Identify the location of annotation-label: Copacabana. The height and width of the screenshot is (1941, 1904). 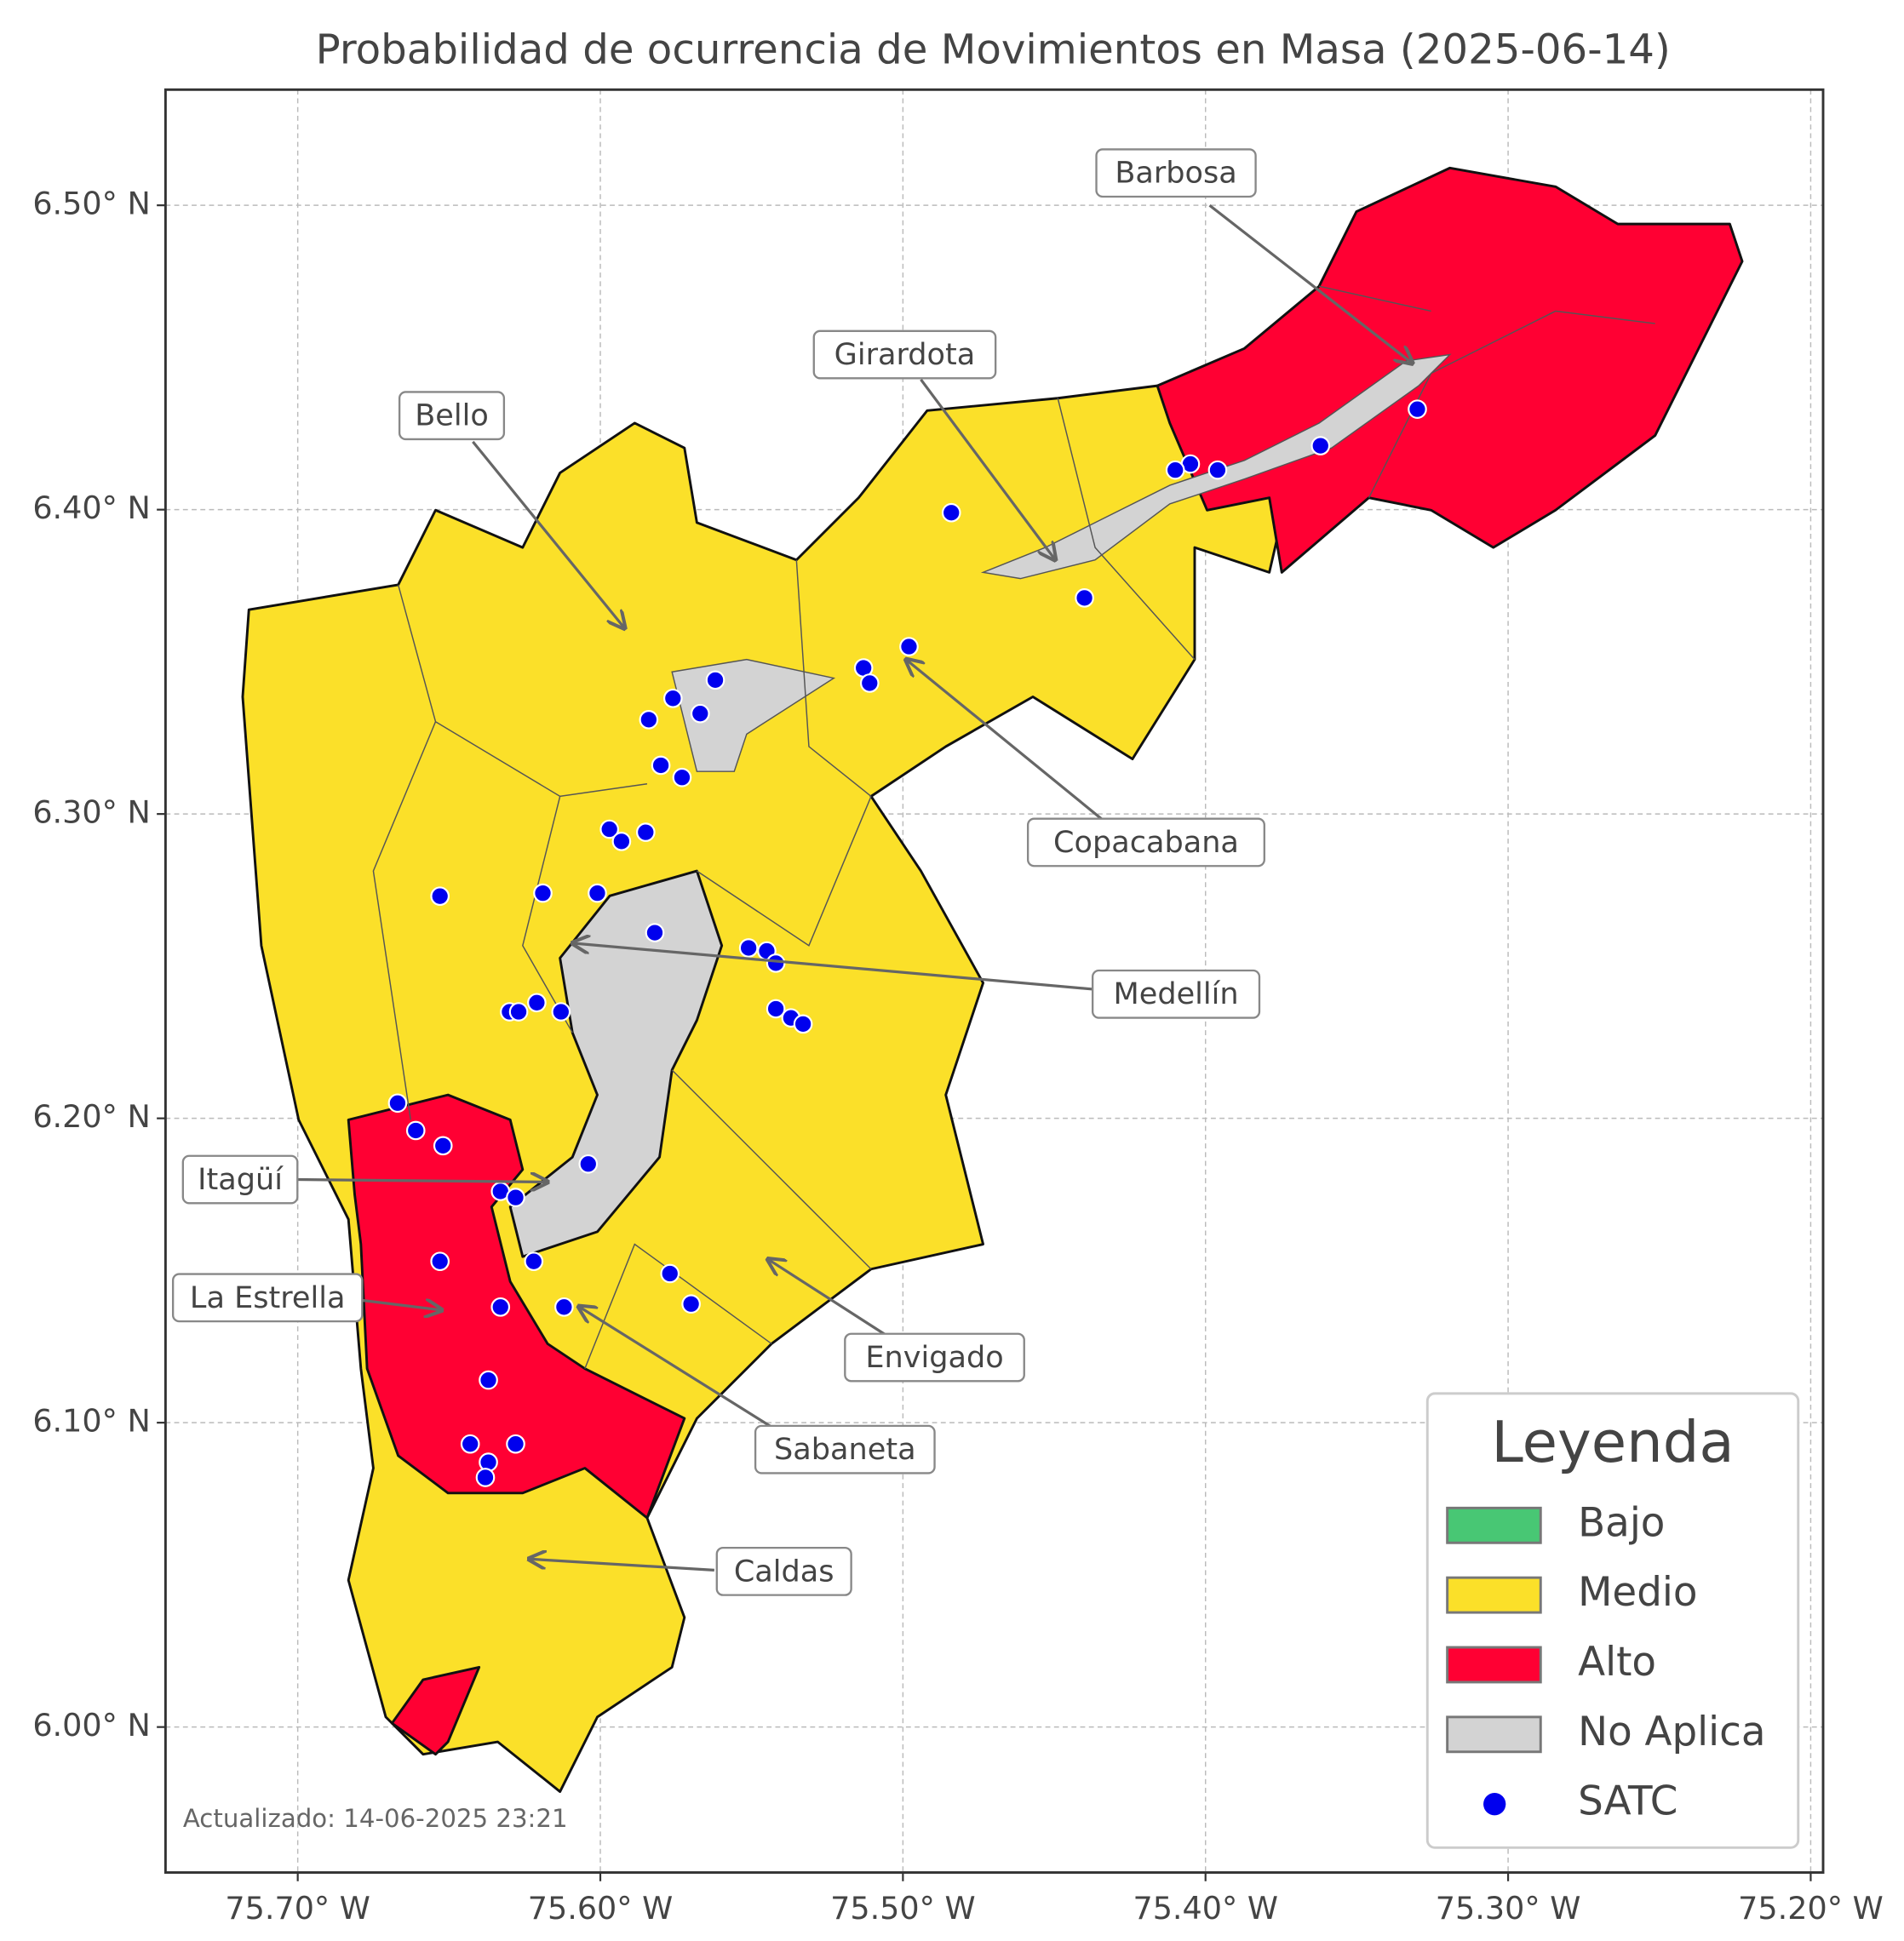
(1146, 842).